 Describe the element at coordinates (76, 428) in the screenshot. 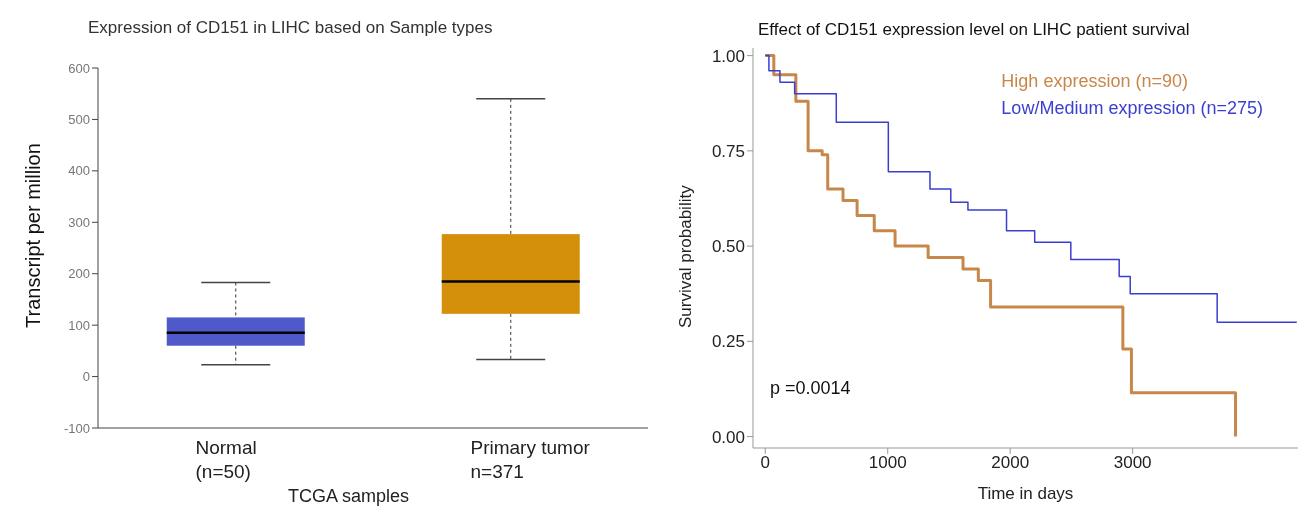

I see `y-tick-label: -100` at that location.